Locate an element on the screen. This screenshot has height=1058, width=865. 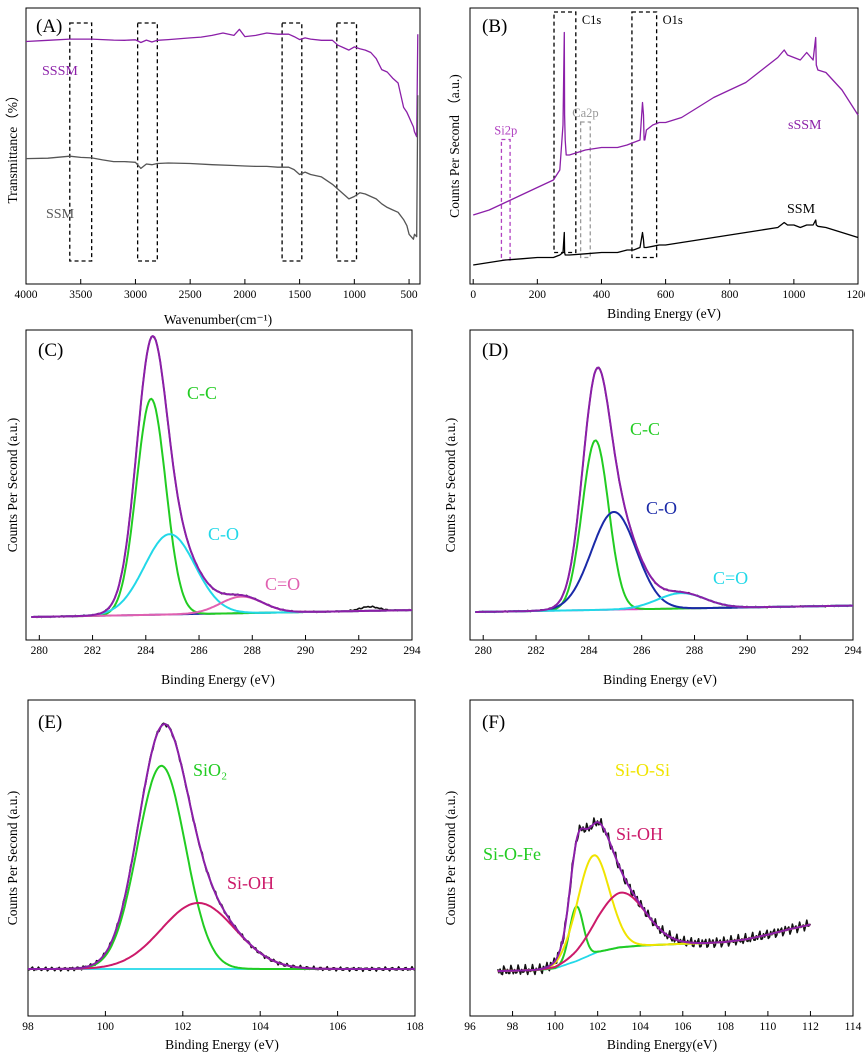
x-tick-label: 288 is located at coordinates (695, 651).